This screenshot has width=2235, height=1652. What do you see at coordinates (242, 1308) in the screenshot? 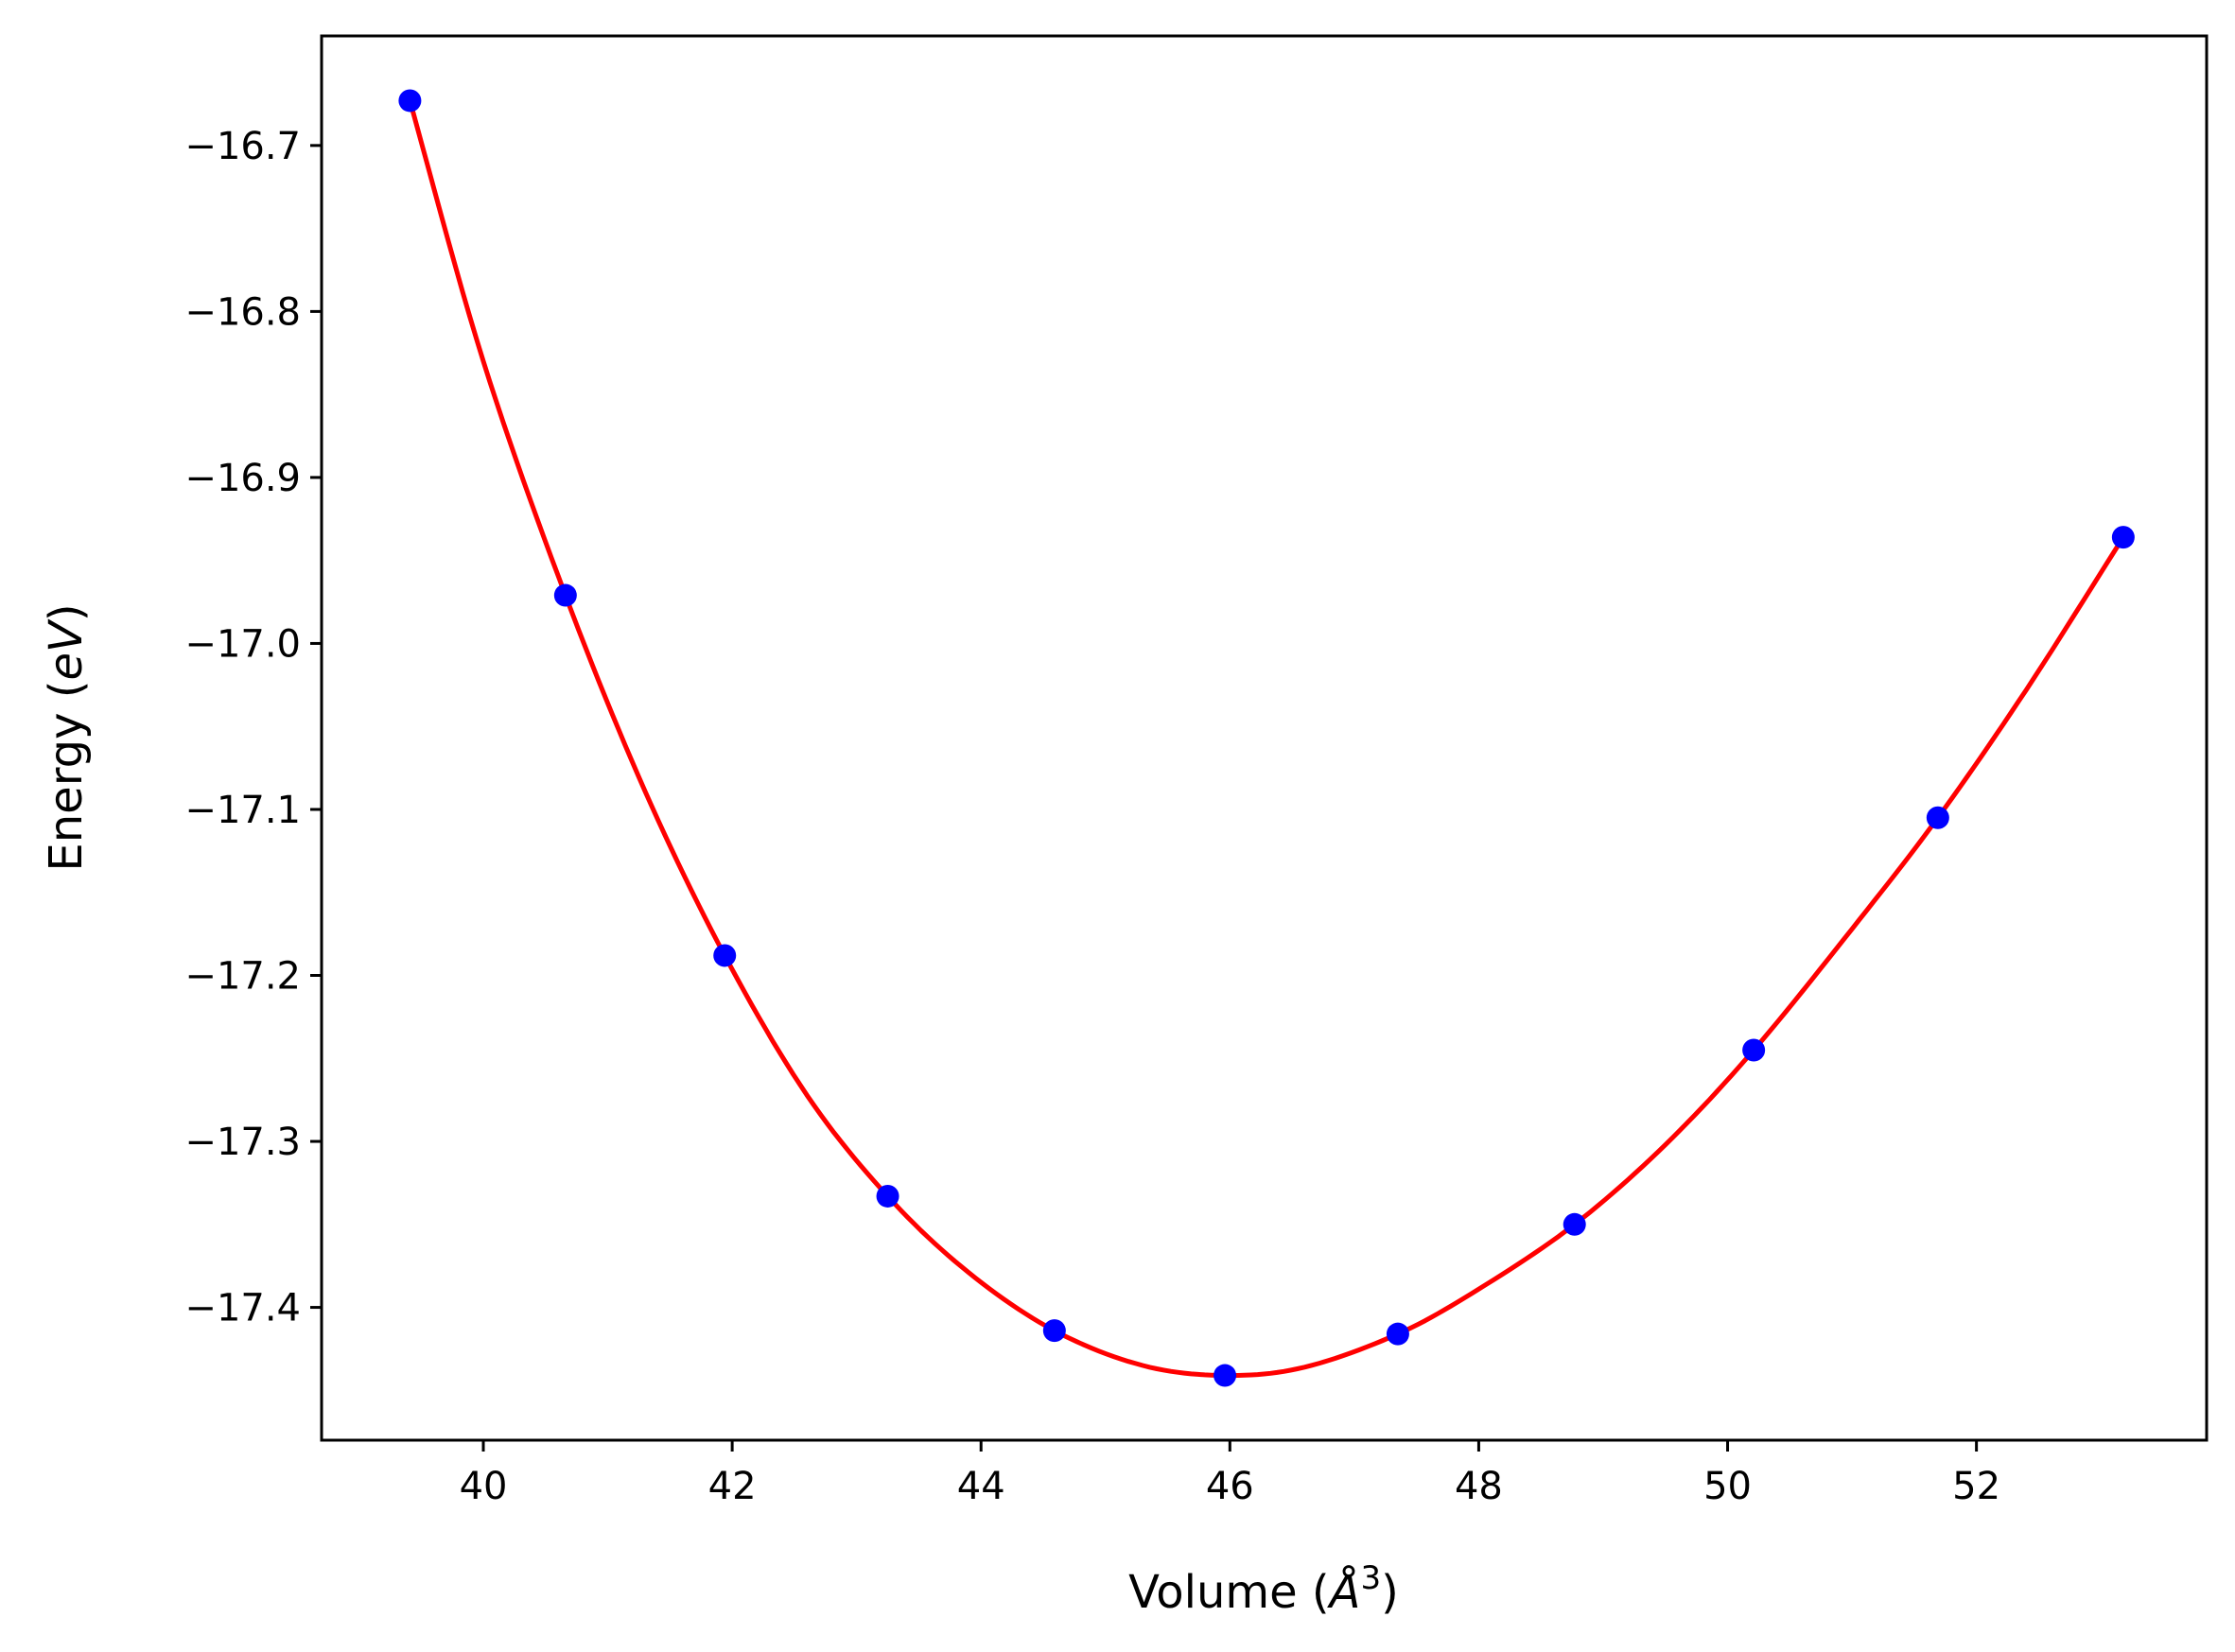
I see `y-tick-label: −17.4` at bounding box center [242, 1308].